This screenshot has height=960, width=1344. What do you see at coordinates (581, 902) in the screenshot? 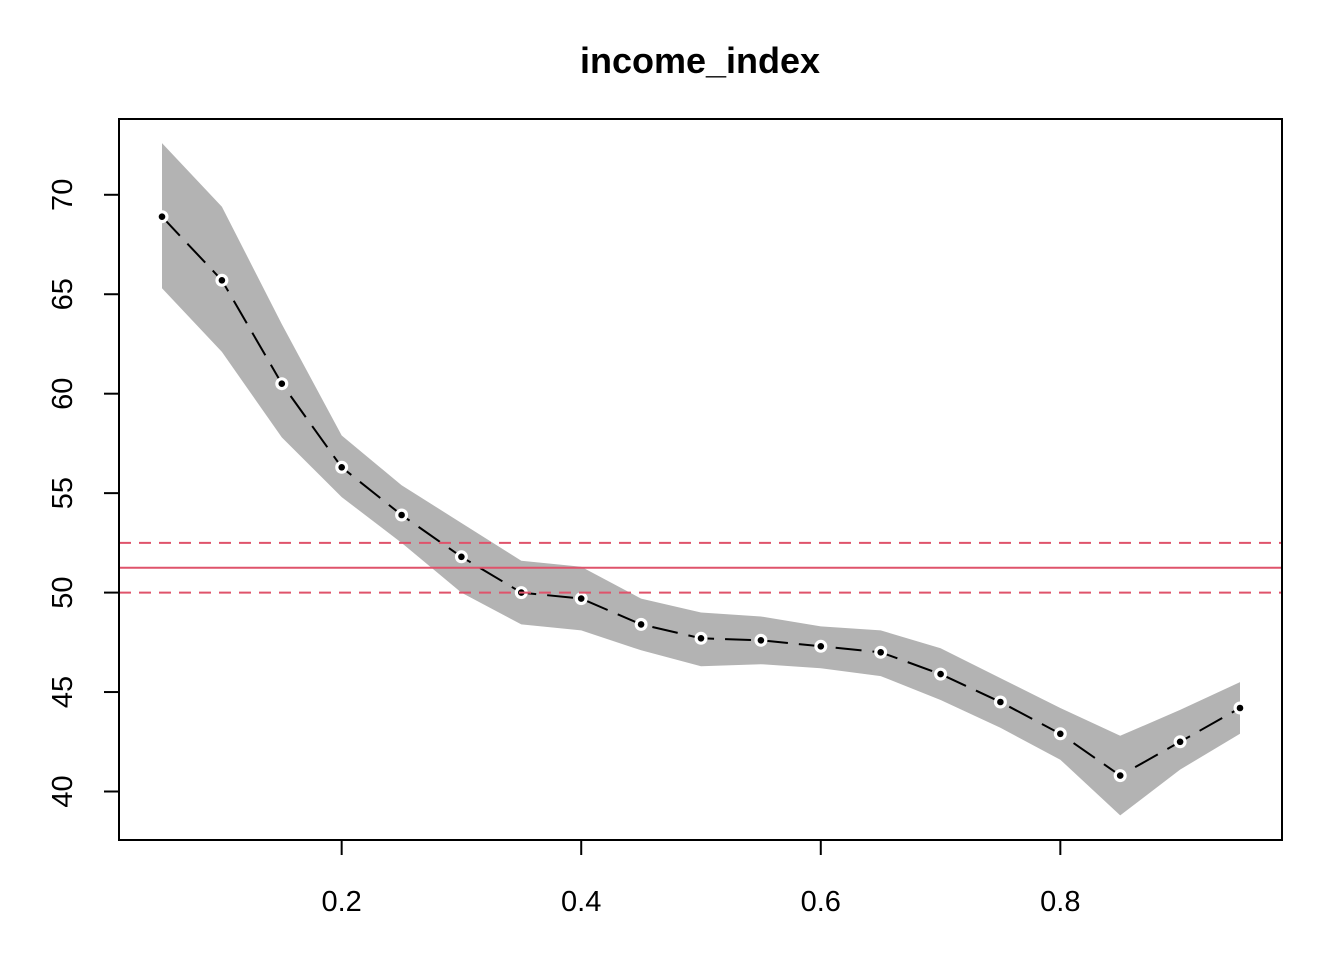
I see `x-tick-label: 0.4` at bounding box center [581, 902].